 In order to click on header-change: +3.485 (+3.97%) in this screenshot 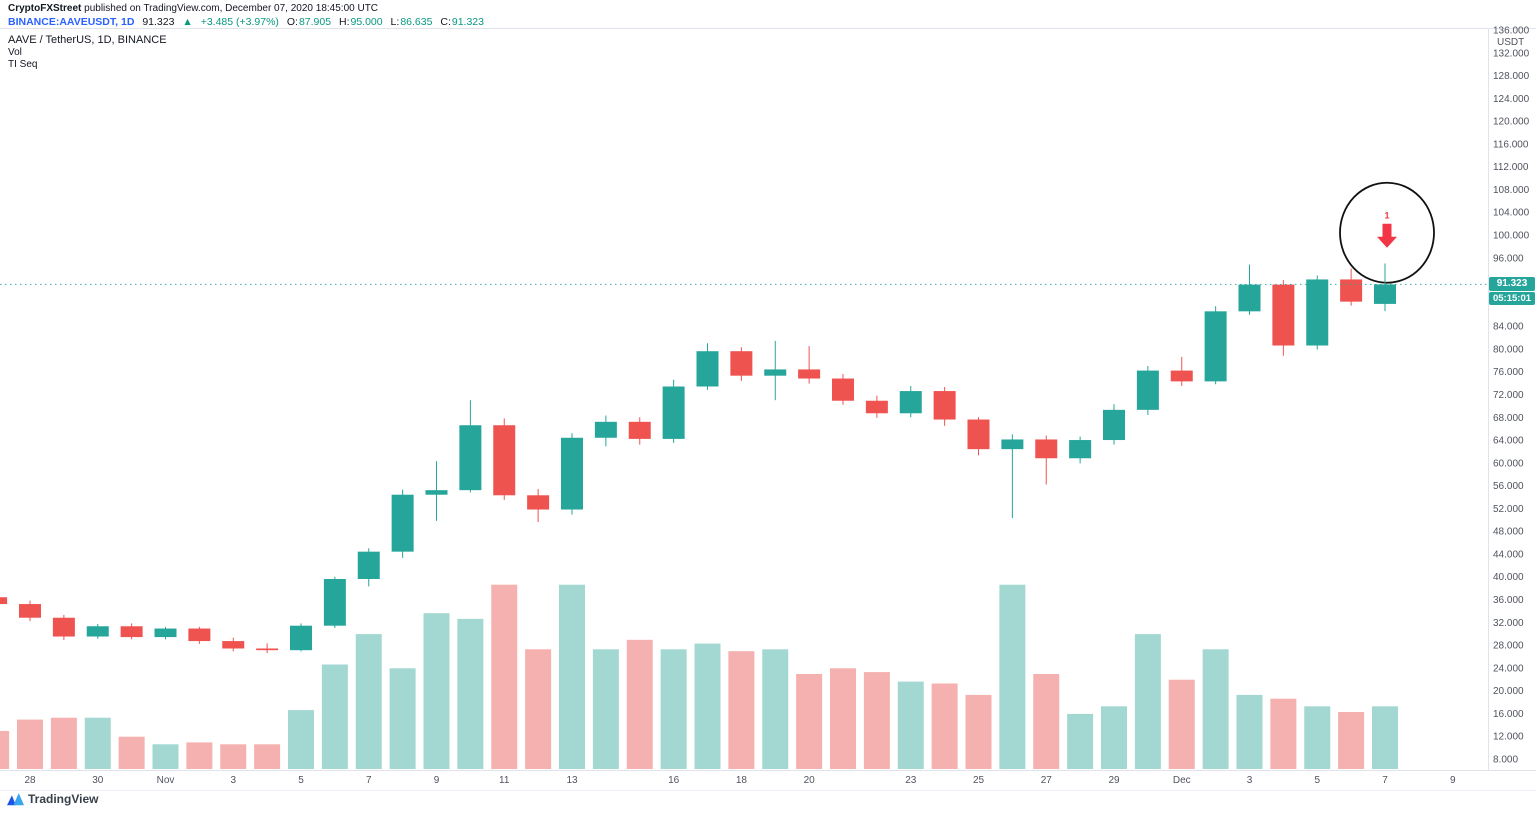, I will do `click(239, 22)`.